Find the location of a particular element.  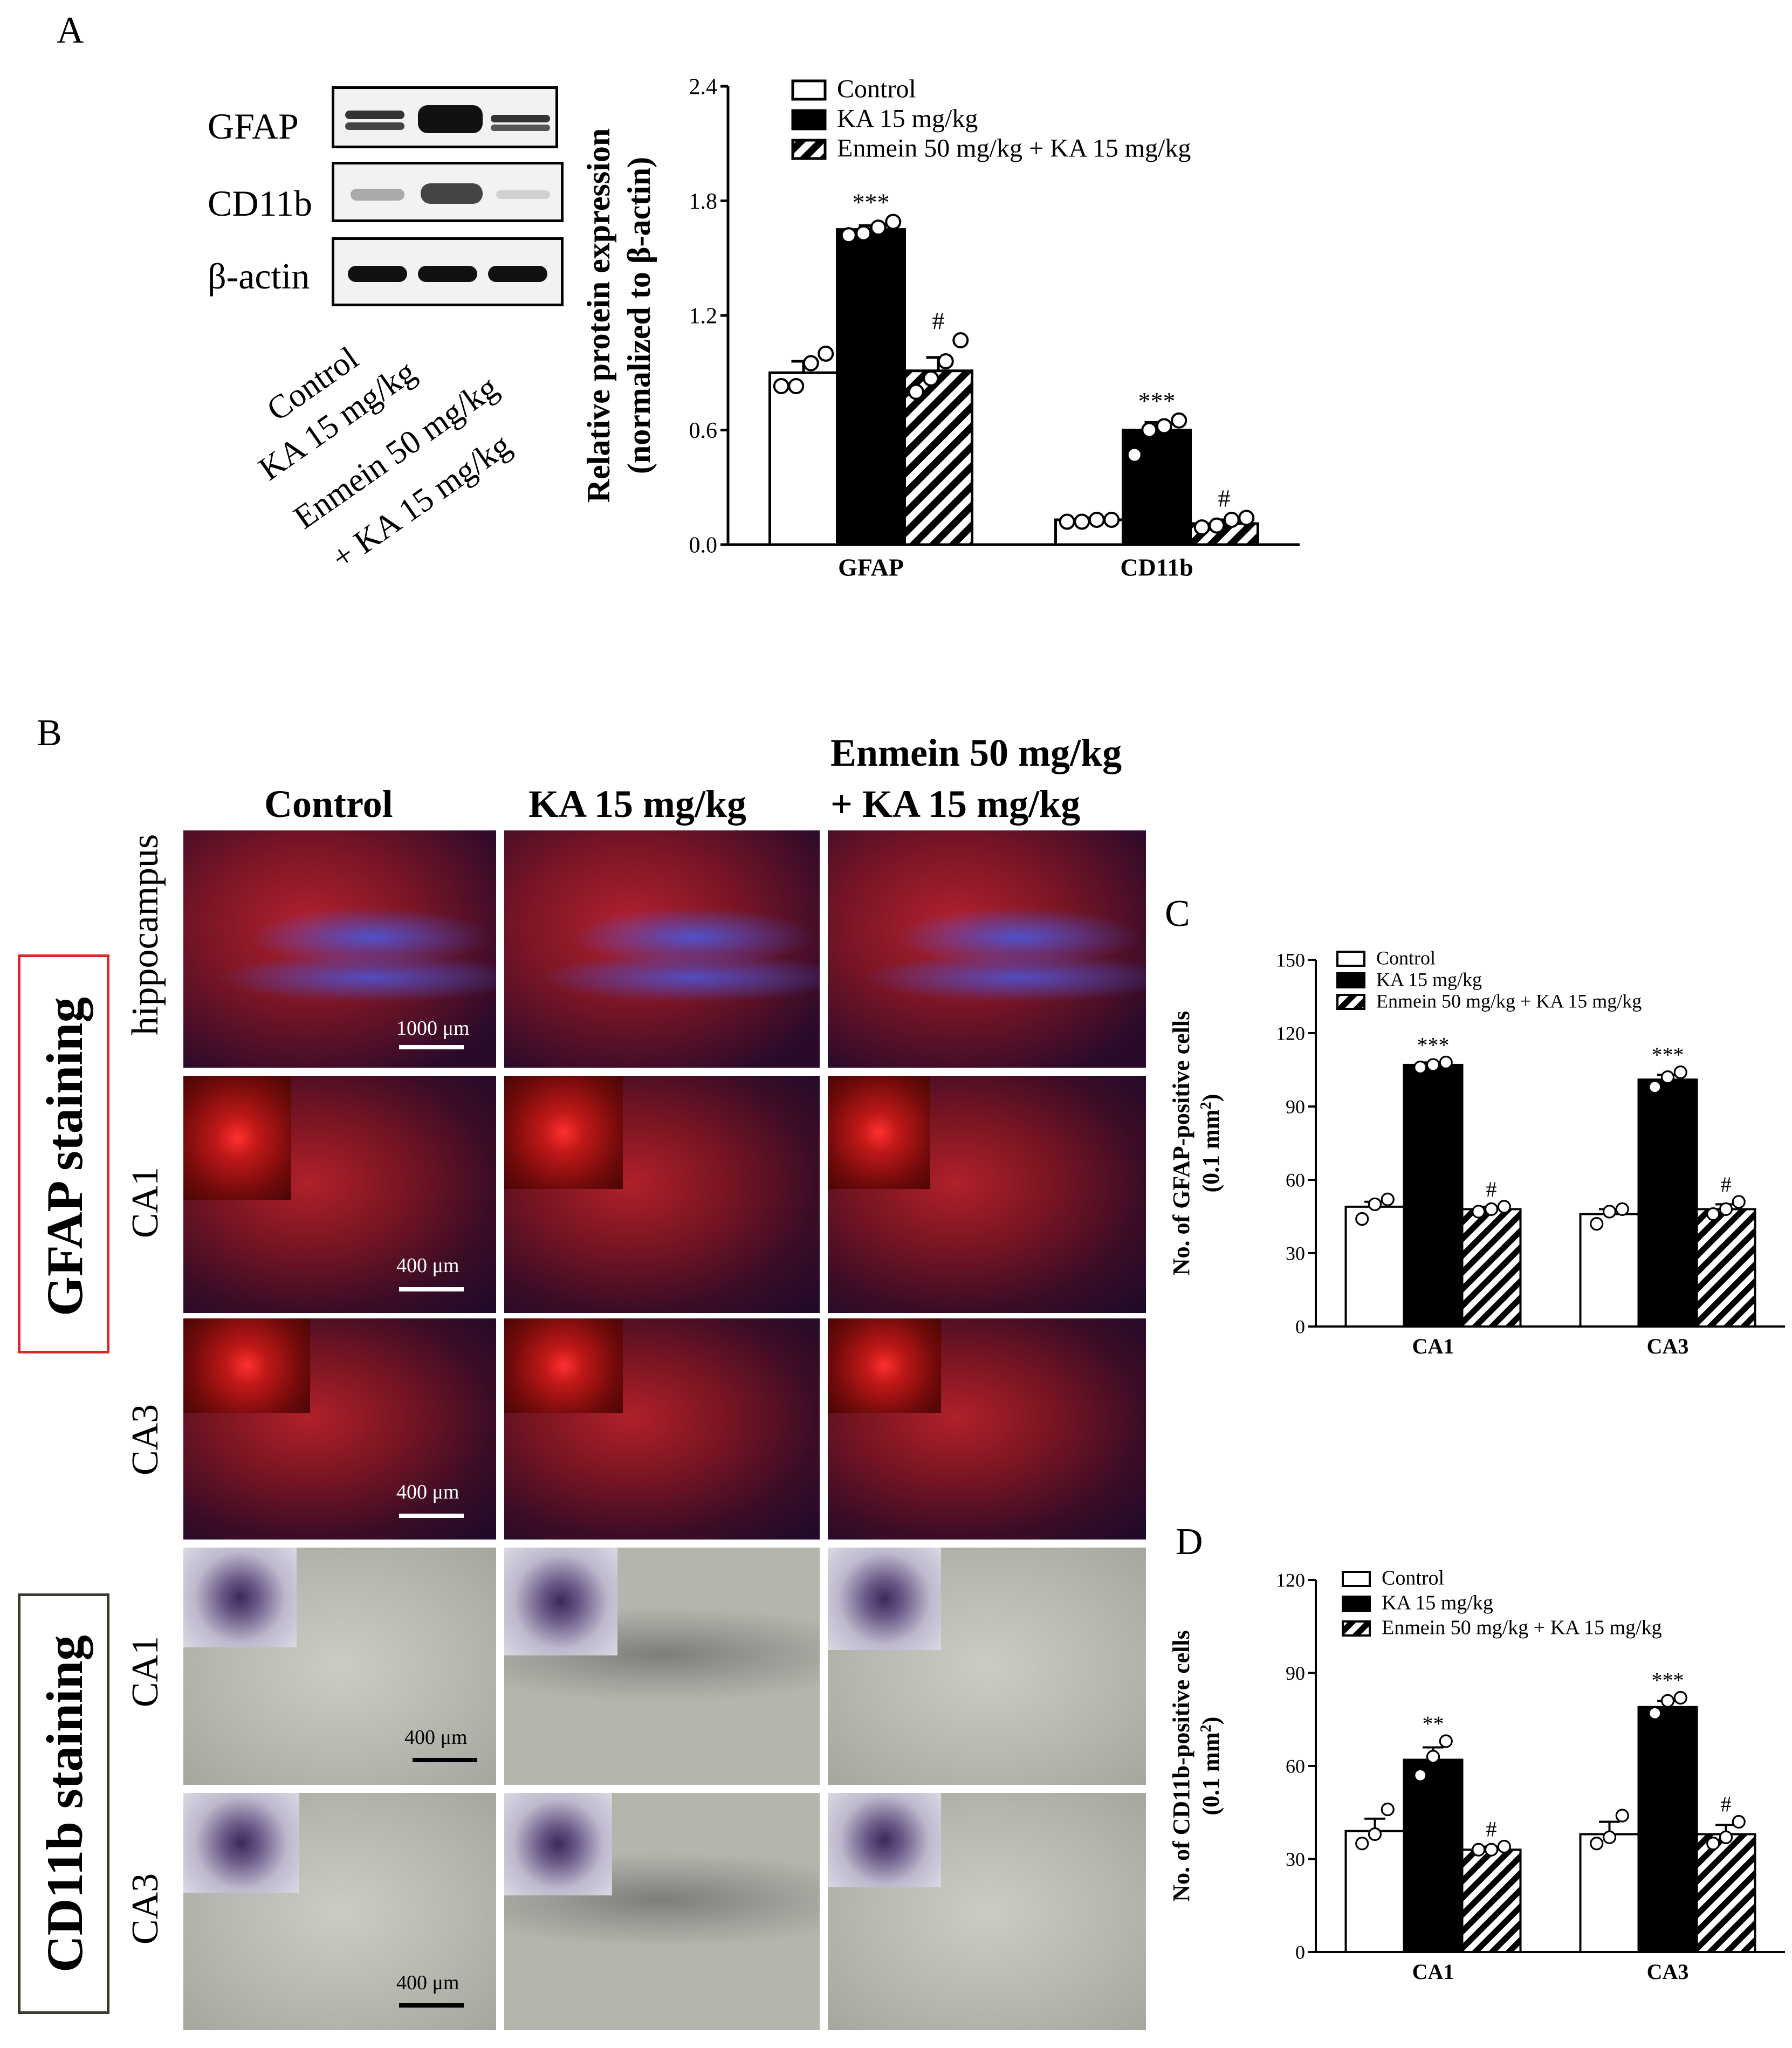

y-axis-label-units: (normalized to β-actin) is located at coordinates (639, 315).